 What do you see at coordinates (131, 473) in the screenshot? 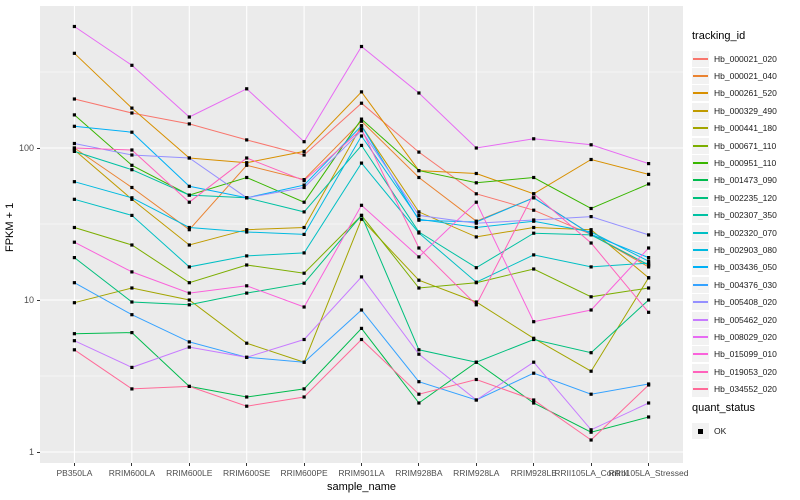
I see `x-tick-label: RRIM600LA` at bounding box center [131, 473].